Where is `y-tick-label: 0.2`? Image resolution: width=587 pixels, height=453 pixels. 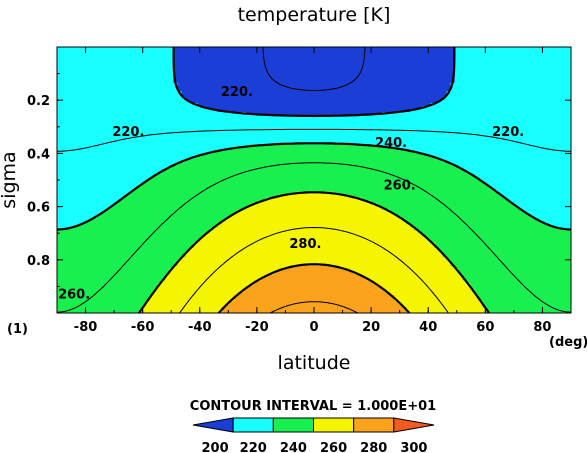 y-tick-label: 0.2 is located at coordinates (38, 101).